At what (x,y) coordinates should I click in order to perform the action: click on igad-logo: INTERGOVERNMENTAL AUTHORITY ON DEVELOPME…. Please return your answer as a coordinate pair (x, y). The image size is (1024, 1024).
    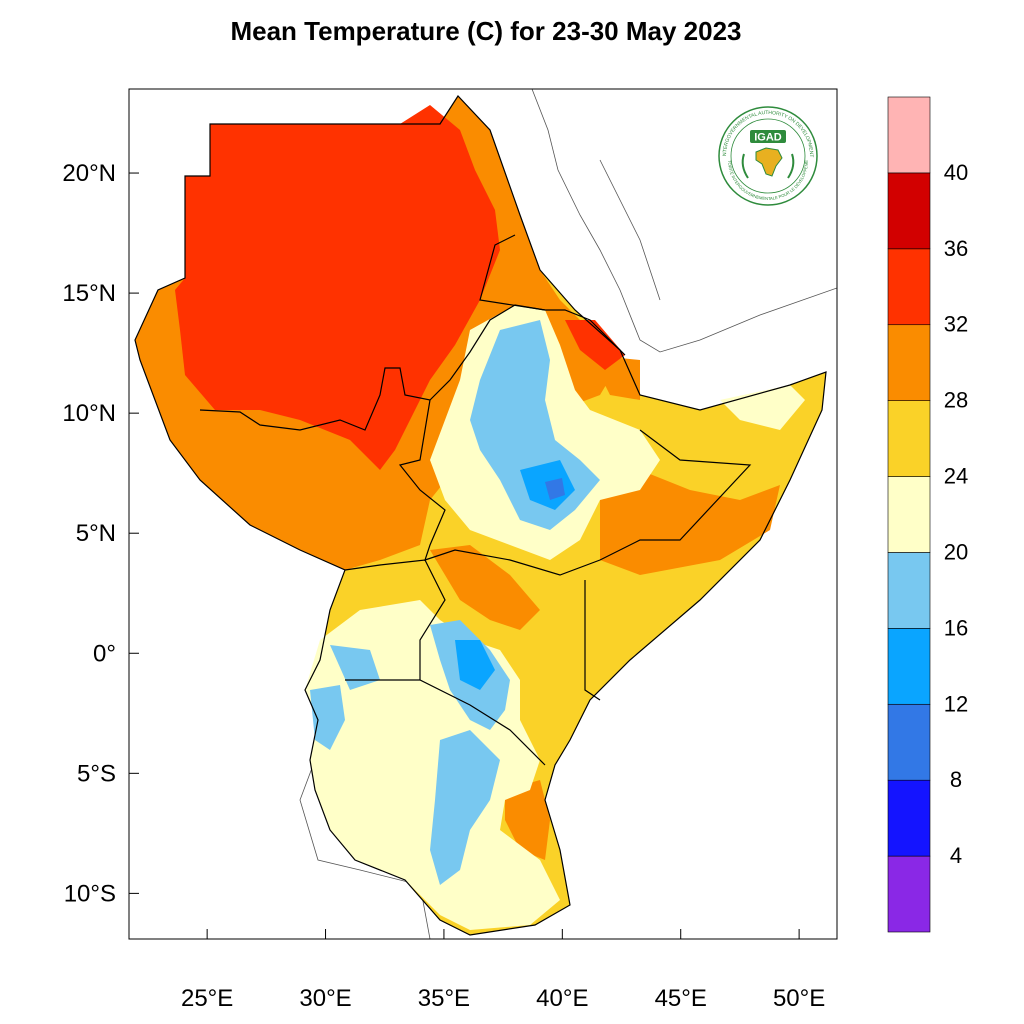
    Looking at the image, I should click on (767, 154).